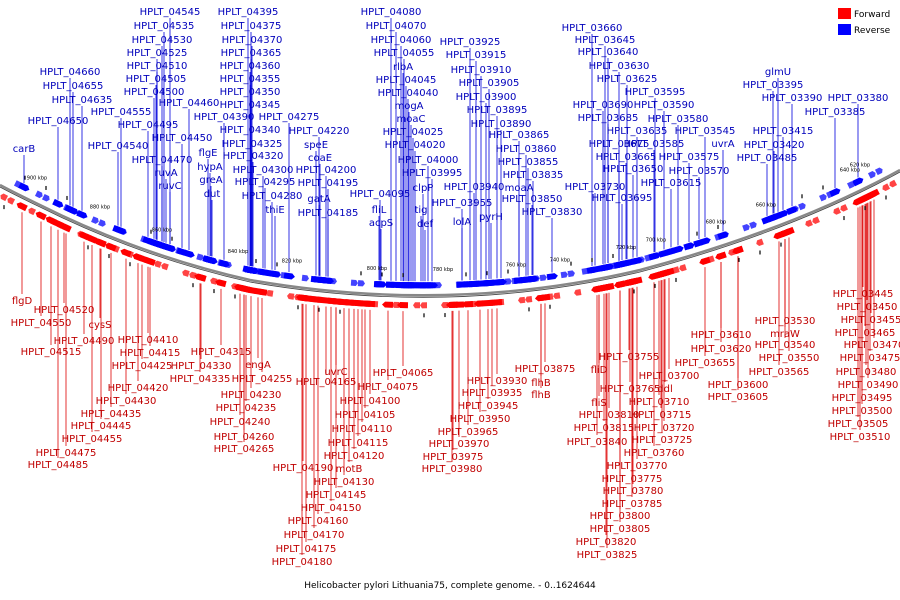  What do you see at coordinates (250, 79) in the screenshot?
I see `reverse-gene-label: HPLT_04355` at bounding box center [250, 79].